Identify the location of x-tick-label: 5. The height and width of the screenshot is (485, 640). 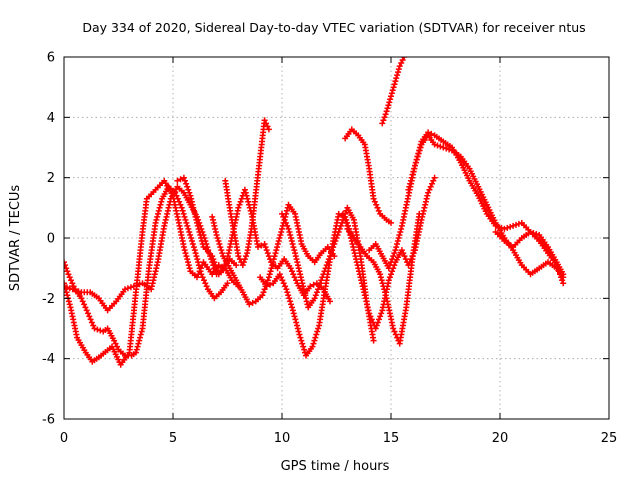
(173, 438).